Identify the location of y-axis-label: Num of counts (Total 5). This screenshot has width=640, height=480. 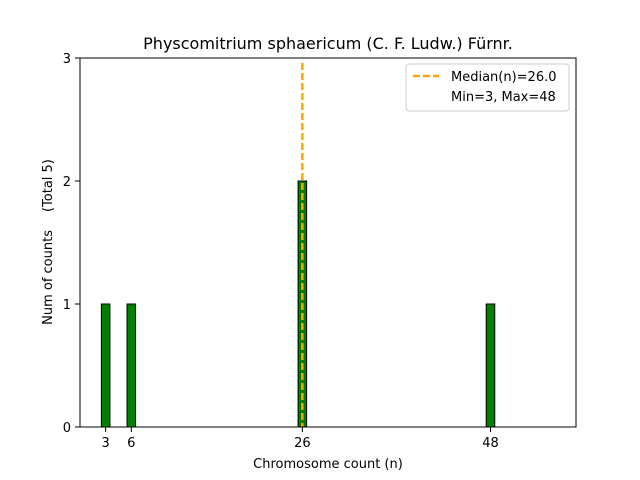
(48, 242).